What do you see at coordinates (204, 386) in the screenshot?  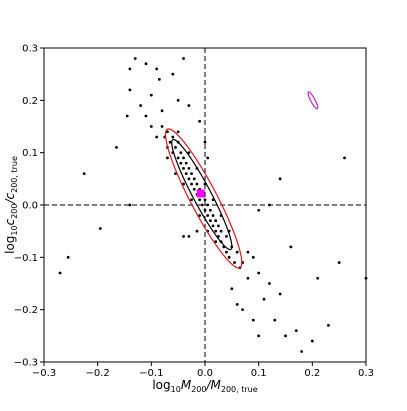 I see `xlabel-label: log10M200/M200, true` at bounding box center [204, 386].